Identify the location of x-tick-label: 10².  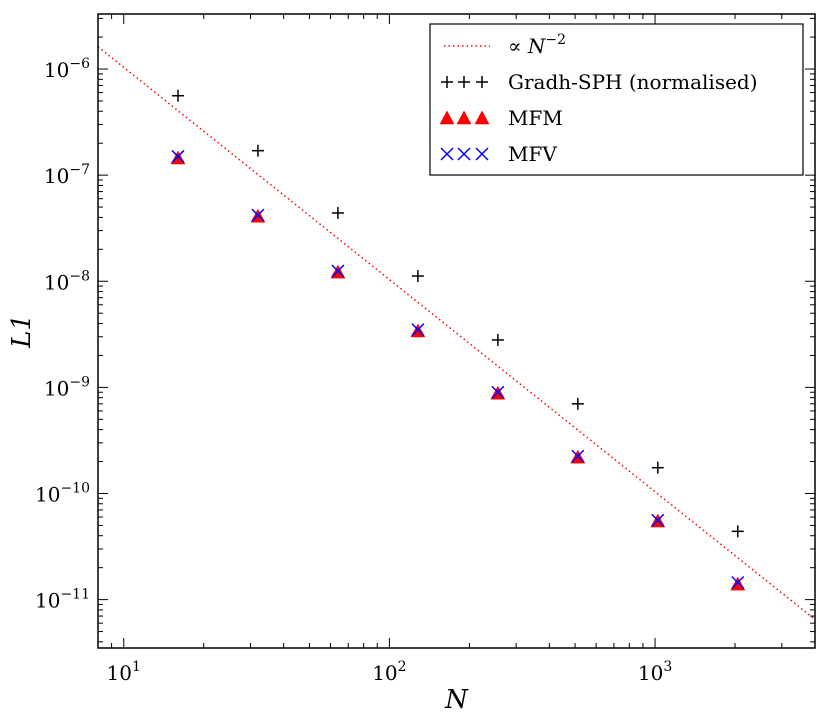
(389, 672).